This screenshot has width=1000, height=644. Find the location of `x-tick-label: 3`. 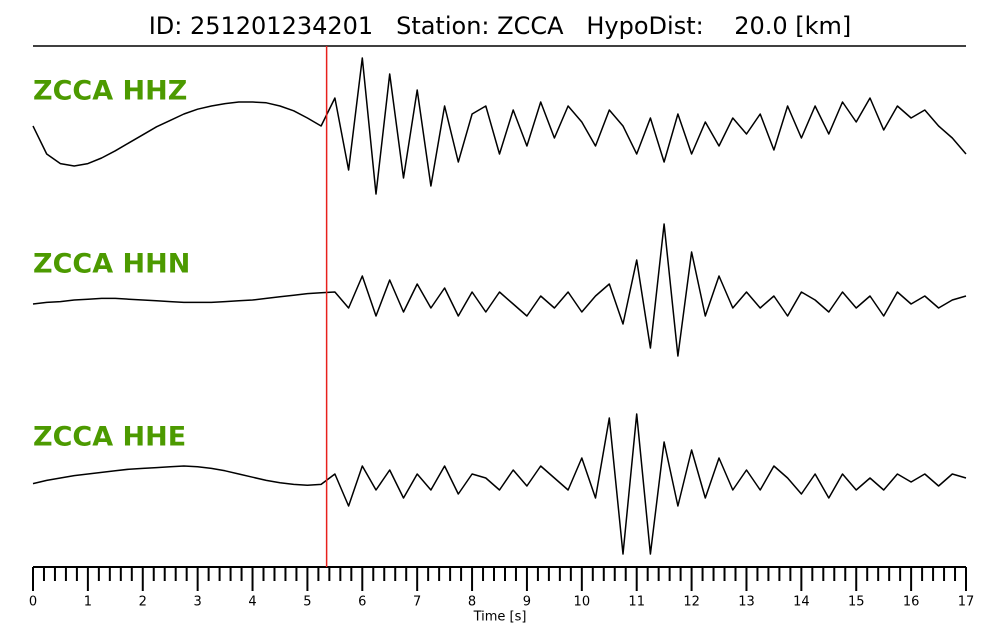

x-tick-label: 3 is located at coordinates (198, 602).